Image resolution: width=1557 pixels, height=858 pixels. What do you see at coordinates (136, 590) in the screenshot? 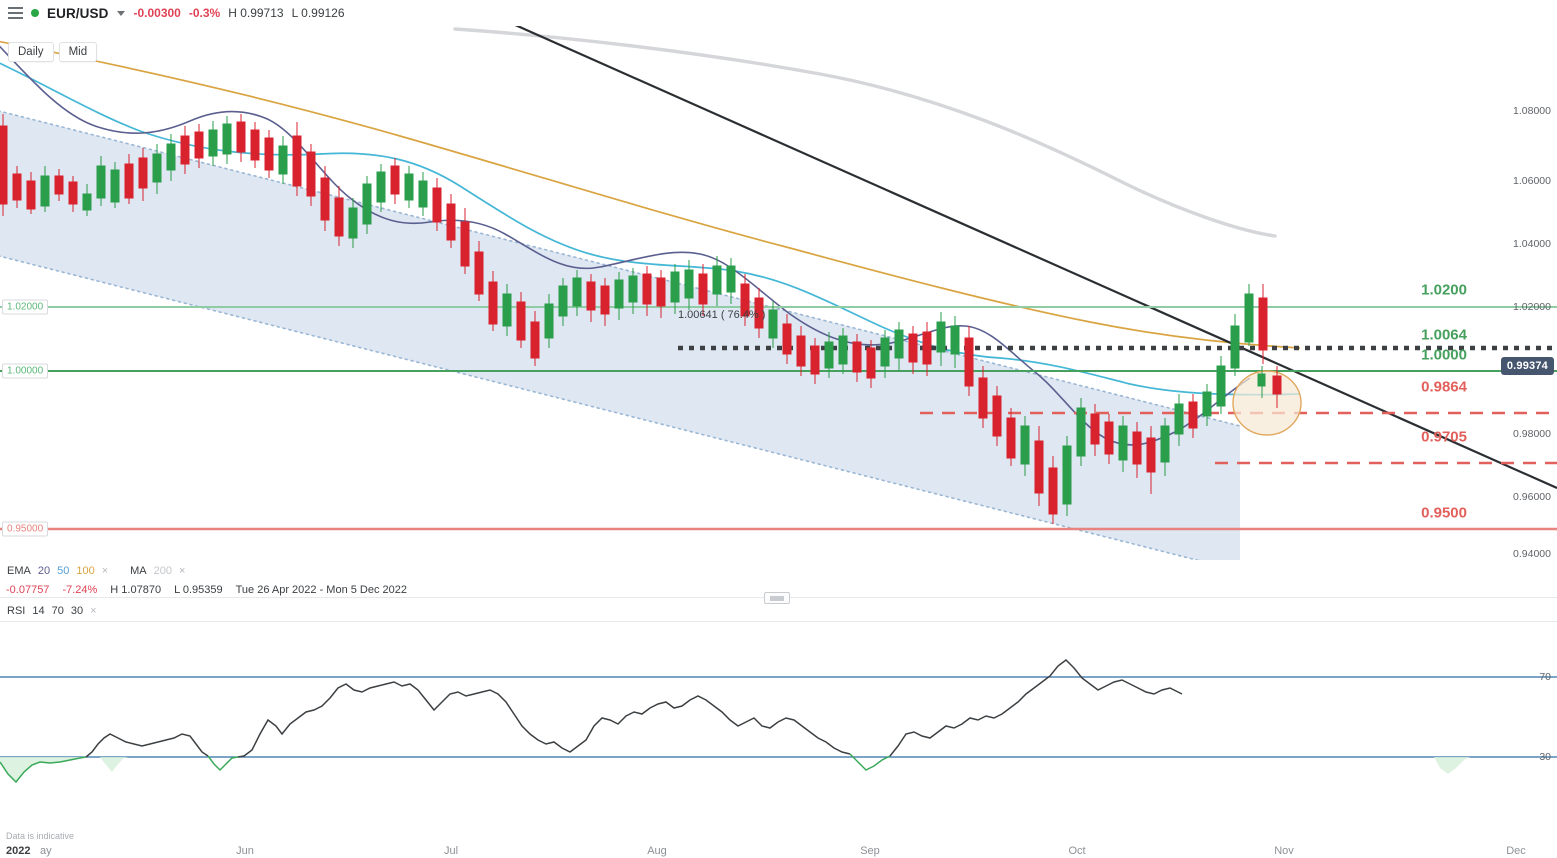
I see `range-high: H 1.07870` at bounding box center [136, 590].